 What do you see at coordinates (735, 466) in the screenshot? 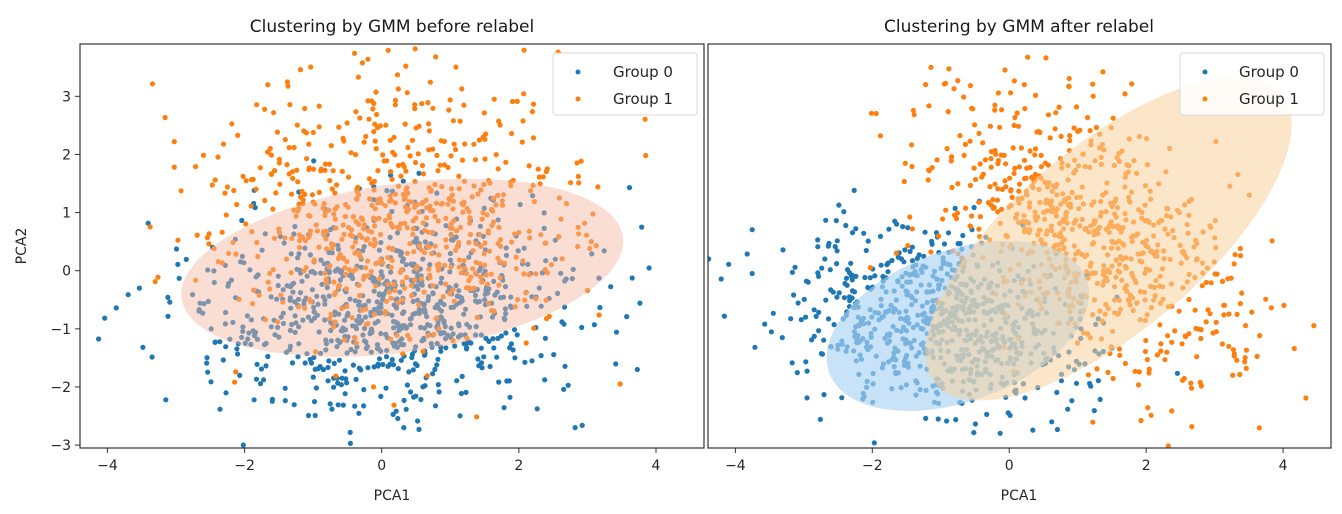
I see `x-tick-label: −4` at bounding box center [735, 466].